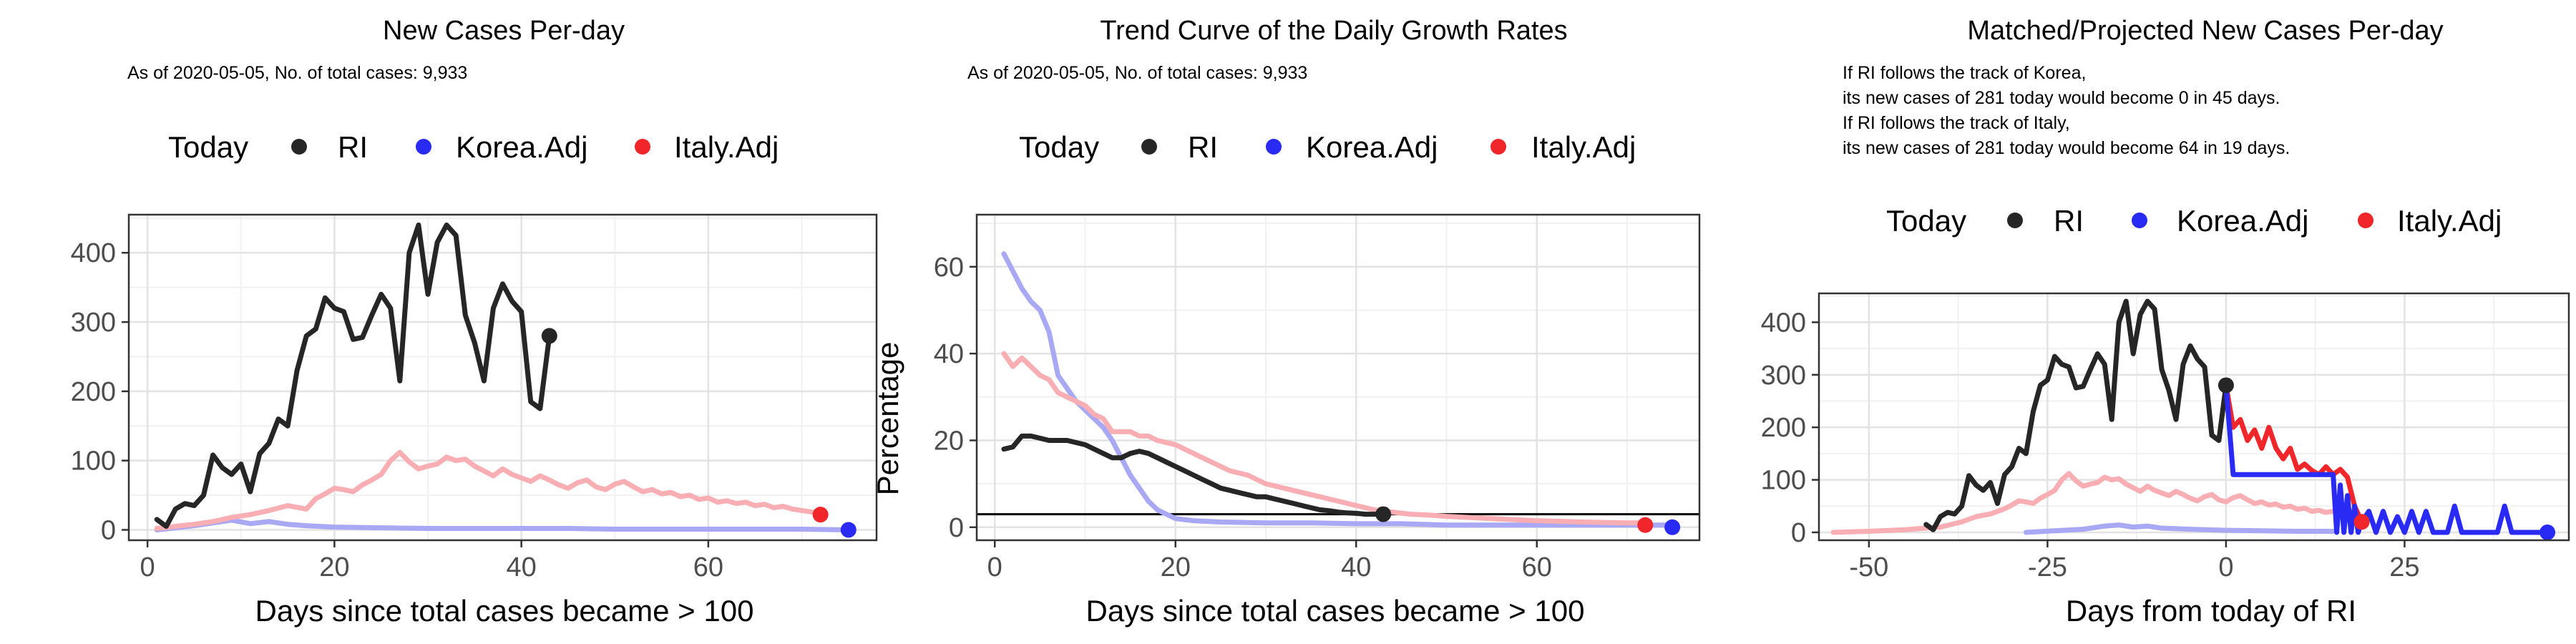  Describe the element at coordinates (949, 268) in the screenshot. I see `y-tick-label: 60` at that location.